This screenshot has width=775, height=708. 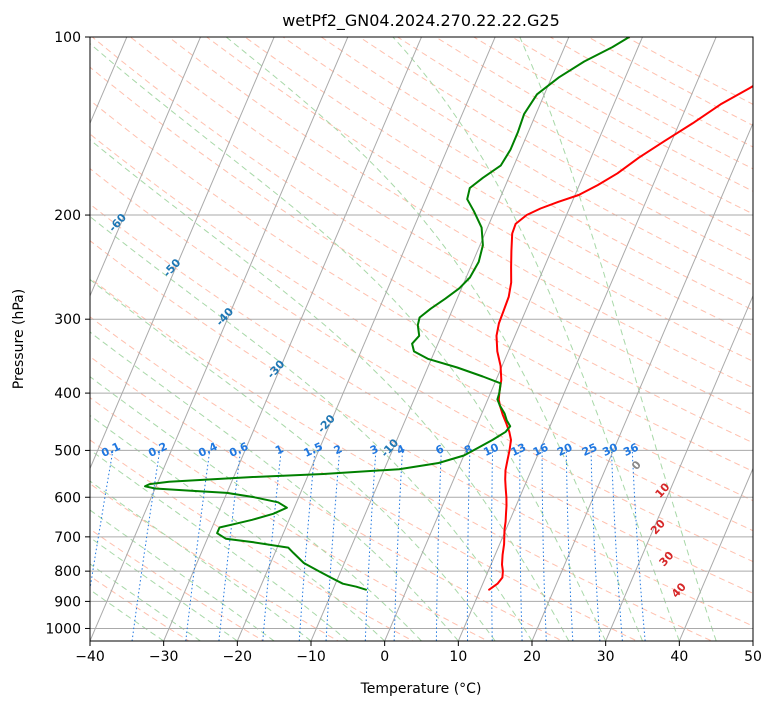 What do you see at coordinates (67, 394) in the screenshot?
I see `y-tick-label: 400` at bounding box center [67, 394].